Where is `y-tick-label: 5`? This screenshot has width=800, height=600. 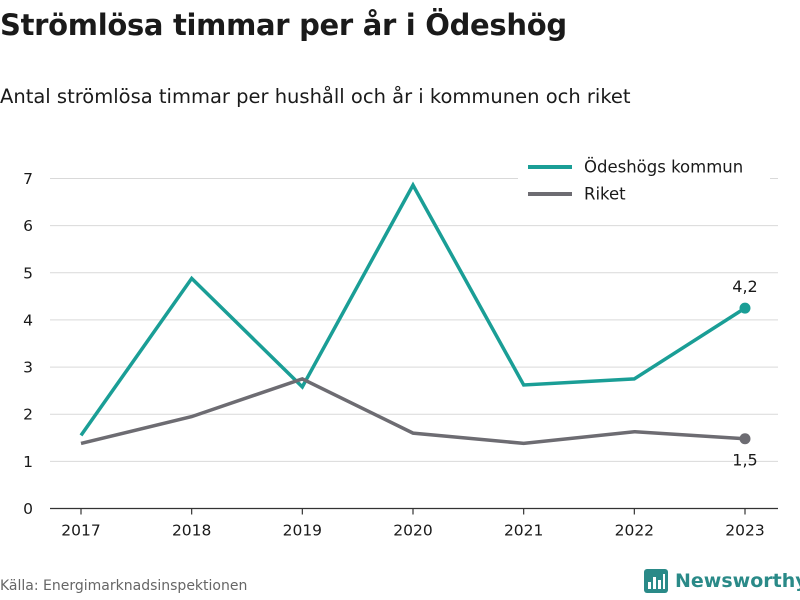 y-tick-label: 5 is located at coordinates (28, 273).